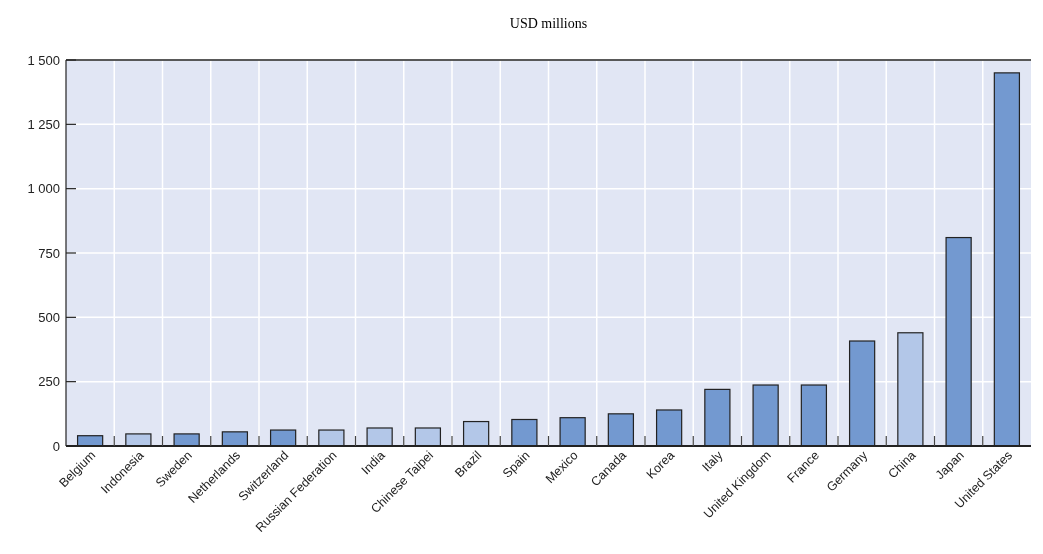 The width and height of the screenshot is (1043, 554). What do you see at coordinates (56, 446) in the screenshot?
I see `y-tick-label: 0` at bounding box center [56, 446].